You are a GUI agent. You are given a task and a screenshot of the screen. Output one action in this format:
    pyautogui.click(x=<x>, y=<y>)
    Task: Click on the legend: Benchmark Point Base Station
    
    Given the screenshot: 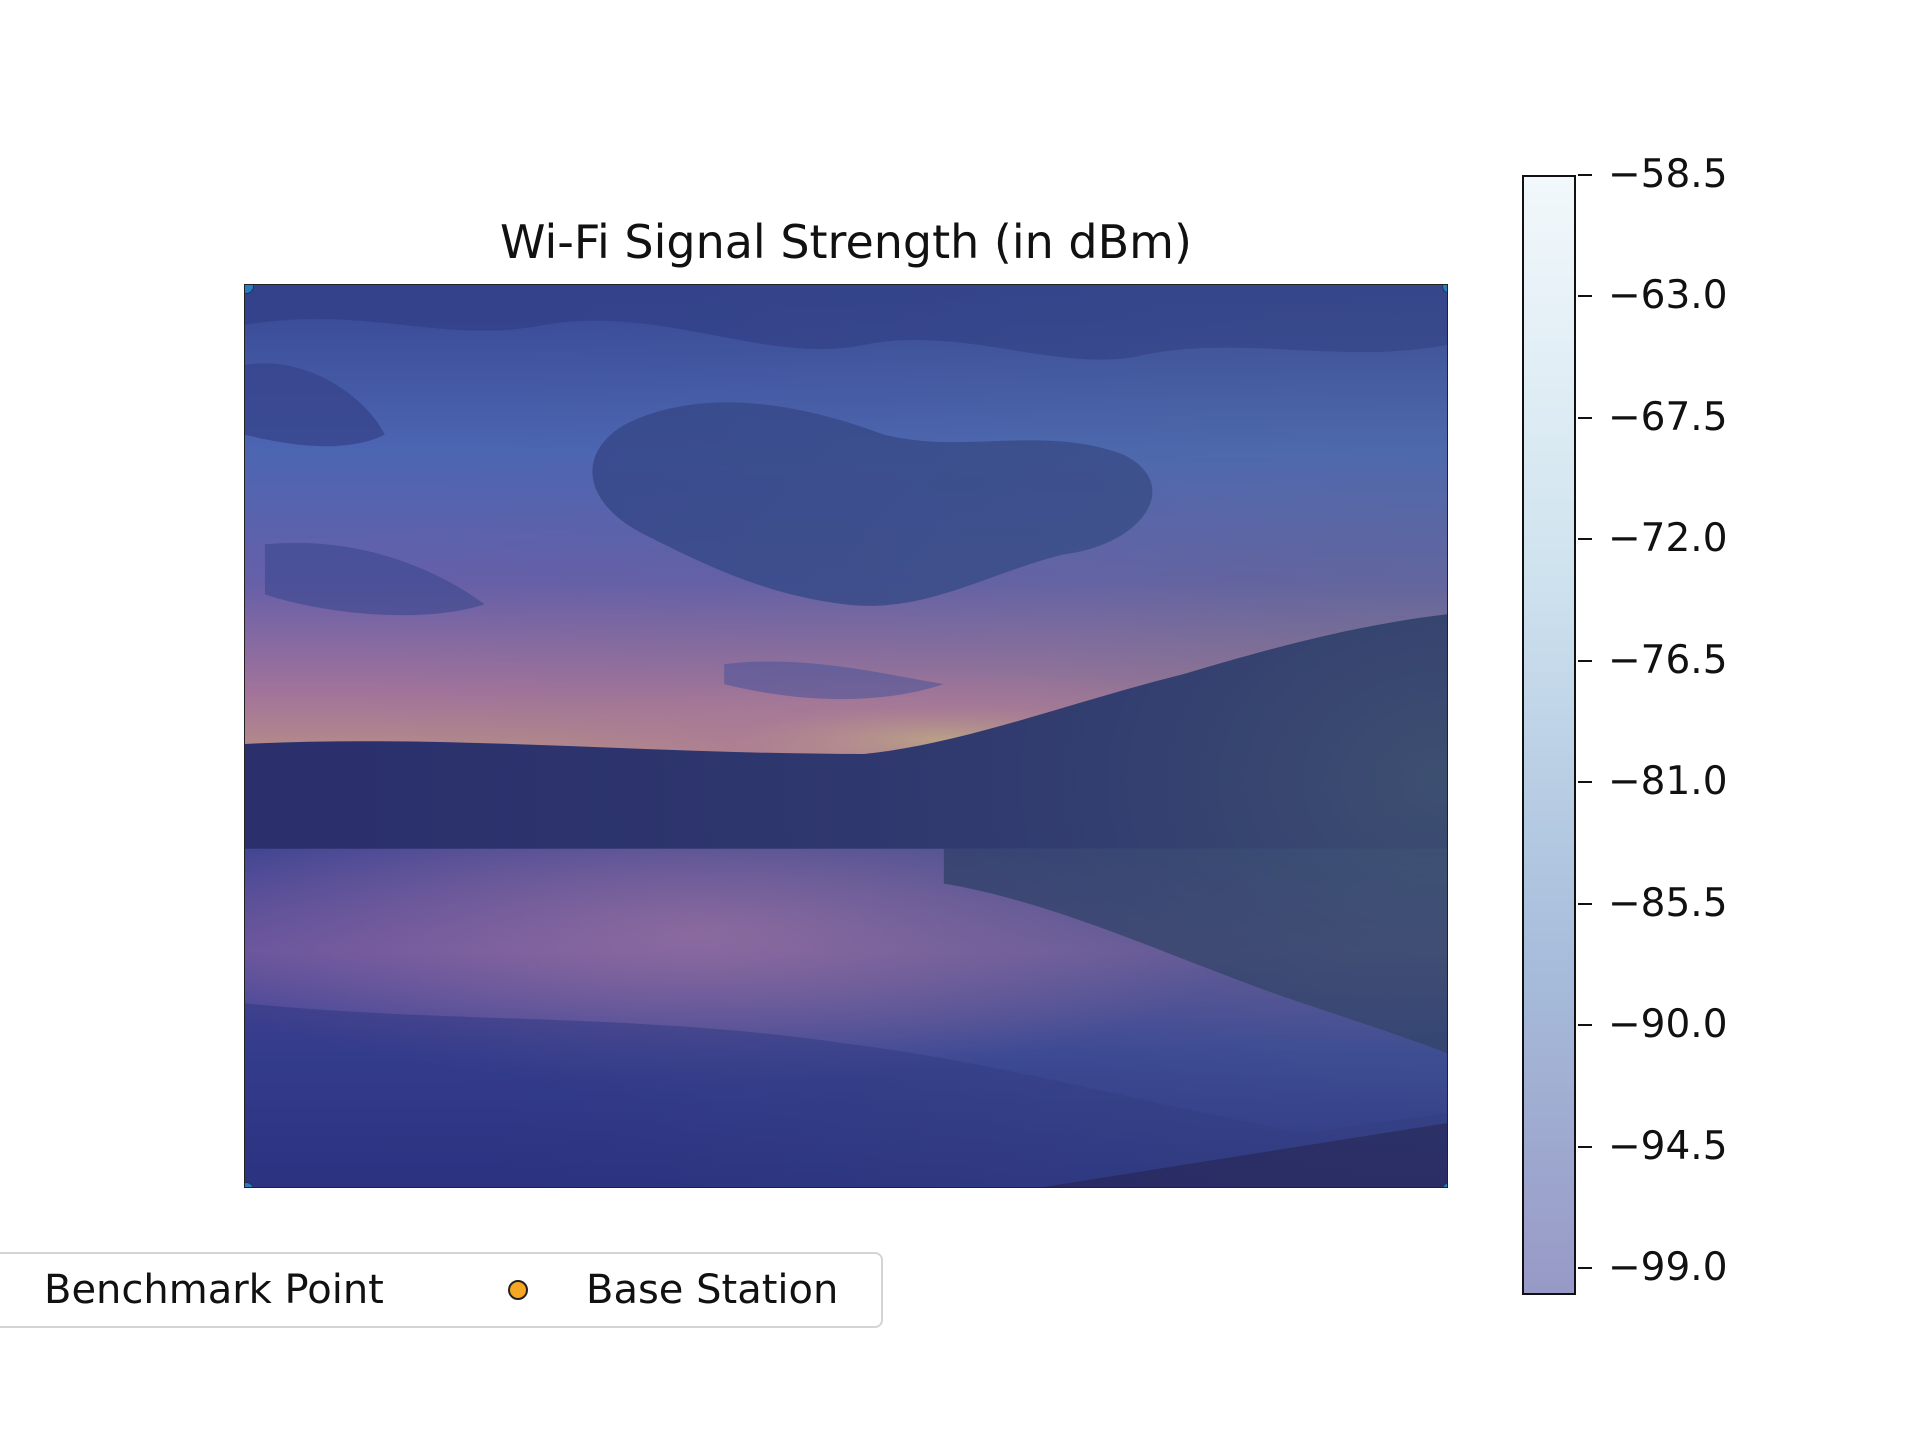 What is the action you would take?
    pyautogui.click(x=441, y=1290)
    